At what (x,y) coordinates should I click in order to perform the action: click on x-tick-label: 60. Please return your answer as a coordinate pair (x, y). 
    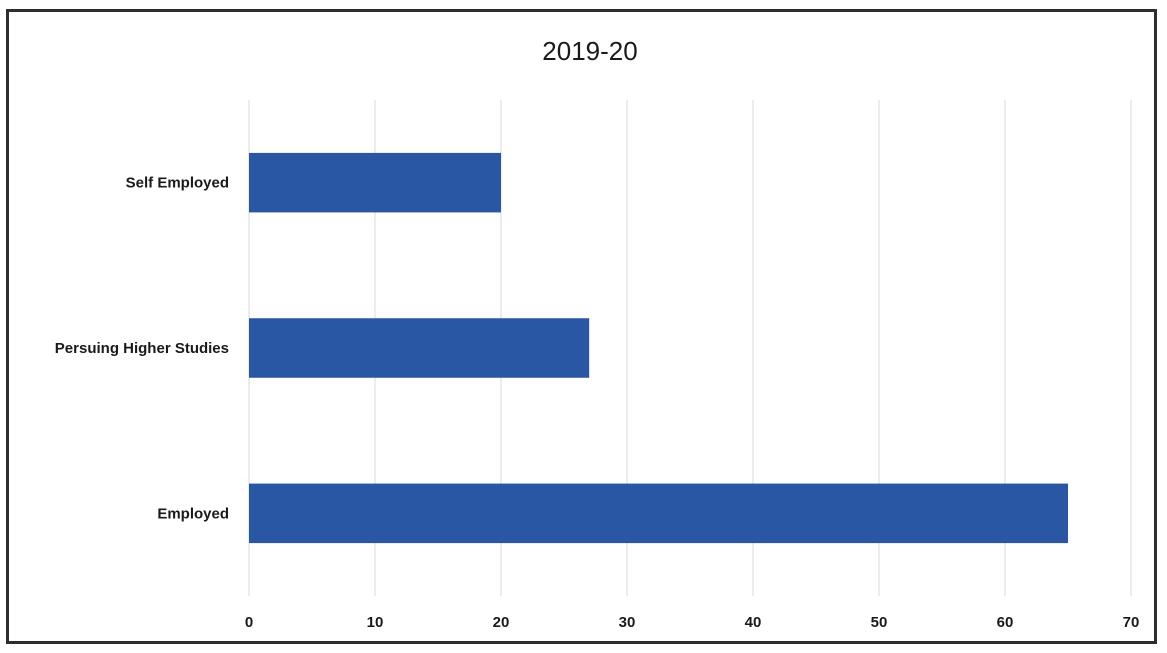
    Looking at the image, I should click on (1005, 622).